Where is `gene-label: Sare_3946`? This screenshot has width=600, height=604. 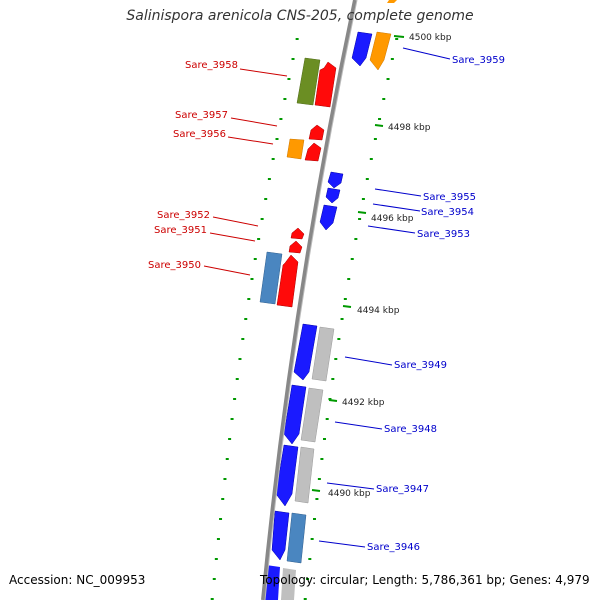 gene-label: Sare_3946 is located at coordinates (393, 547).